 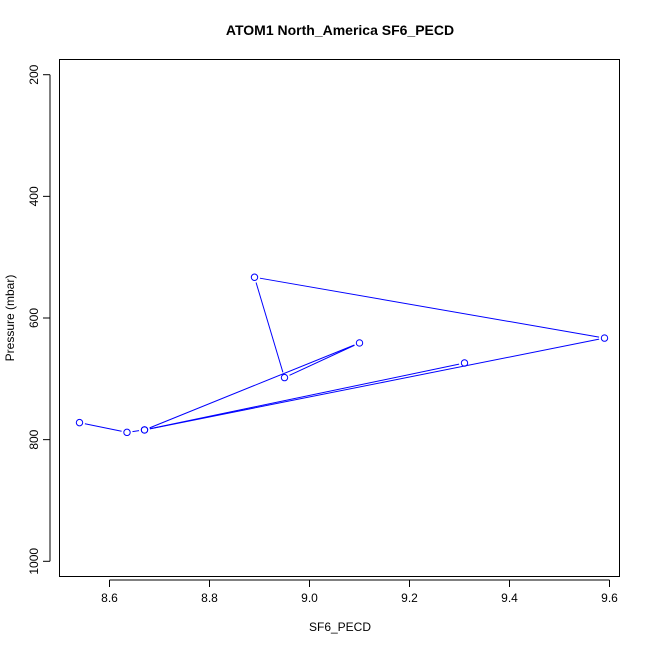 What do you see at coordinates (34, 439) in the screenshot?
I see `y-tick-label: 800` at bounding box center [34, 439].